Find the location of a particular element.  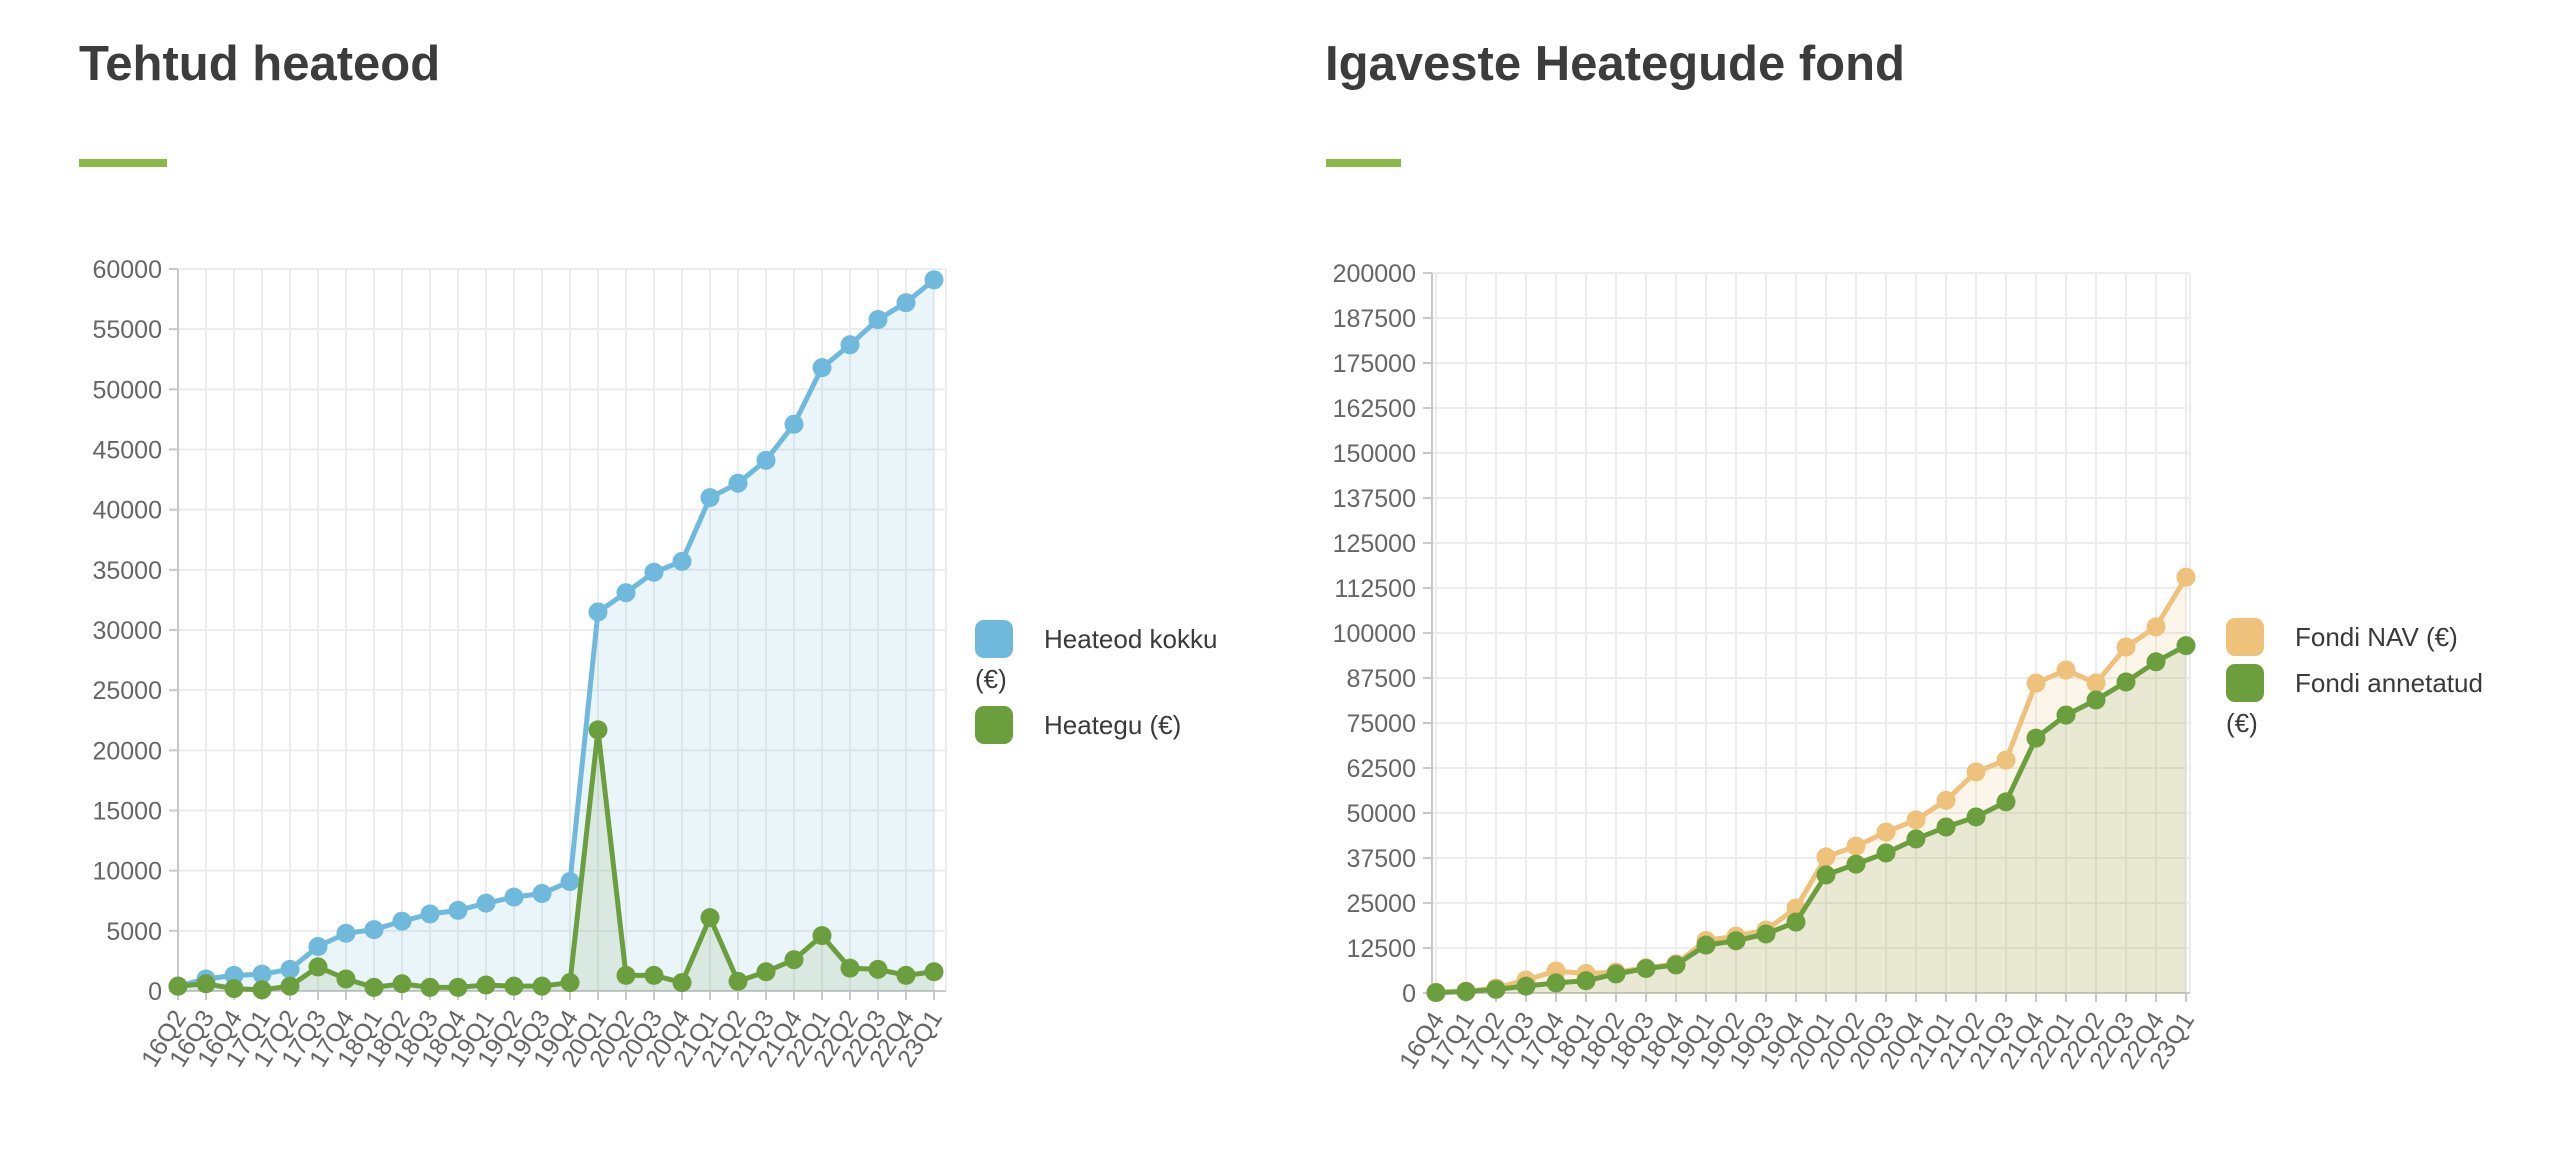

legend-item-heateod-kokku: Heateod kokku (€) is located at coordinates (1106, 658).